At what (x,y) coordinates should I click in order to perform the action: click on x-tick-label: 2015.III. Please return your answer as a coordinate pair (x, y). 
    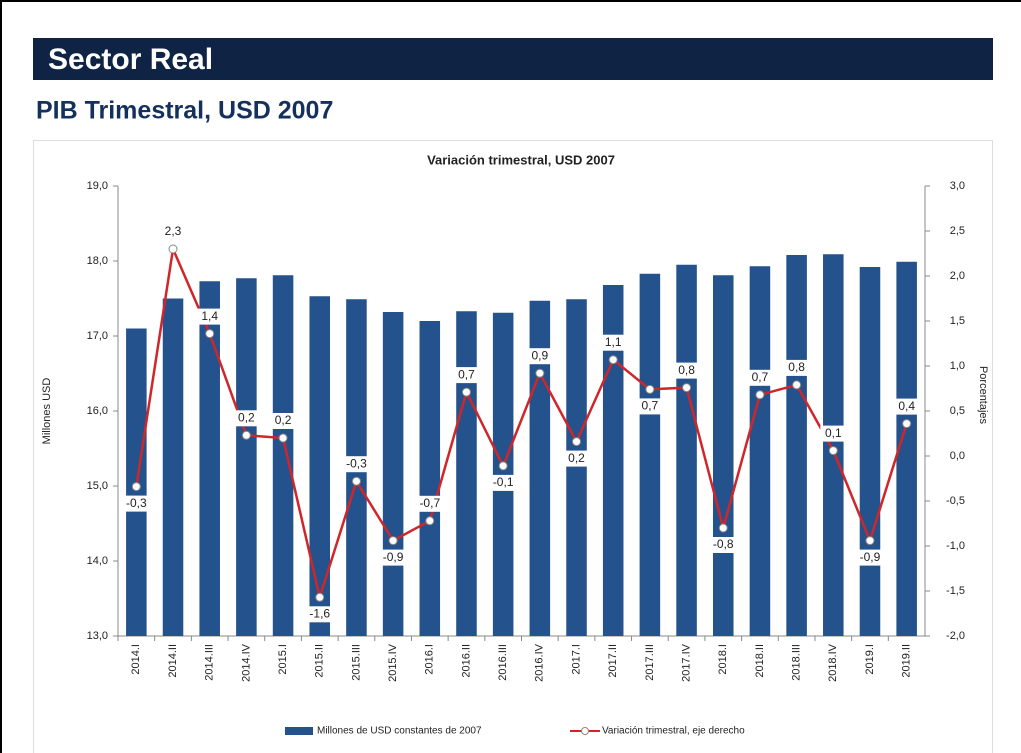
    Looking at the image, I should click on (356, 662).